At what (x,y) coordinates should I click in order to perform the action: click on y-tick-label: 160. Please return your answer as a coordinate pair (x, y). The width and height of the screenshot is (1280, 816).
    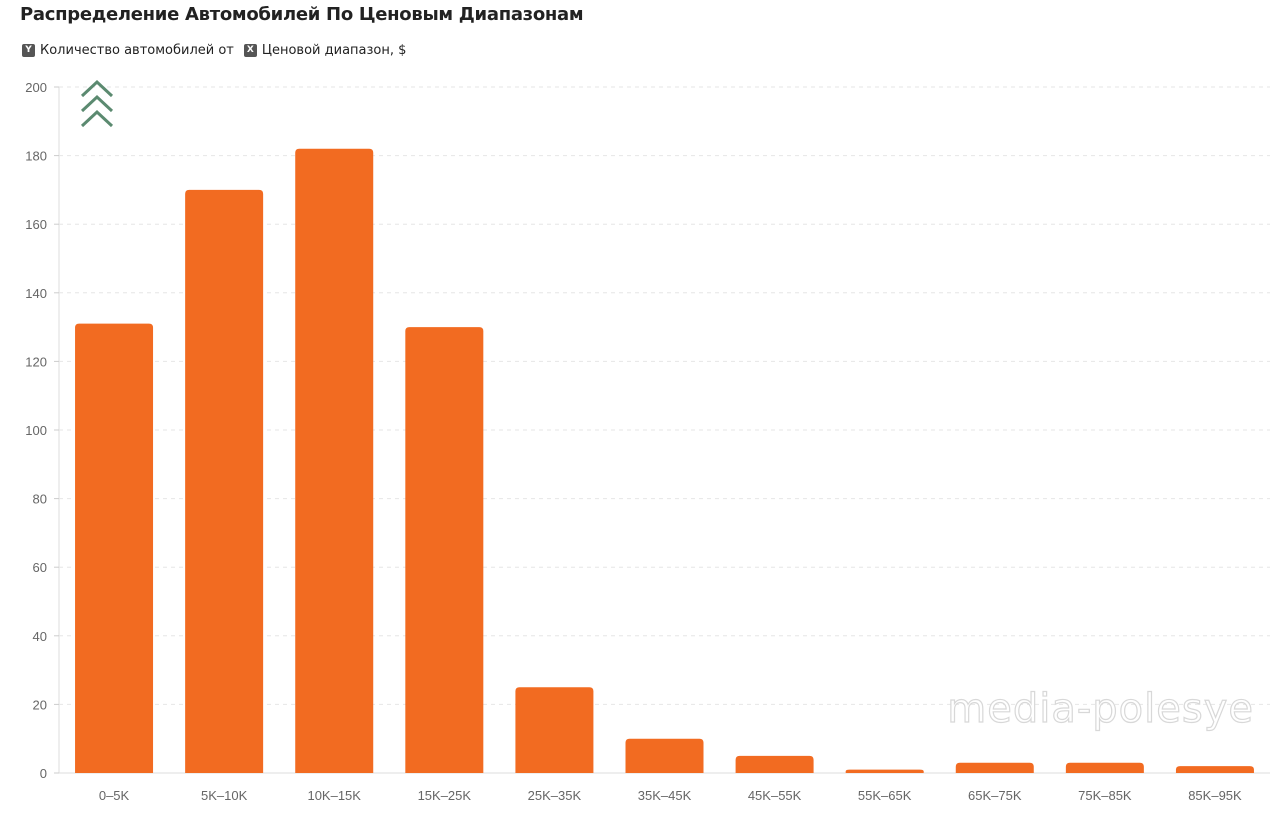
    Looking at the image, I should click on (36, 224).